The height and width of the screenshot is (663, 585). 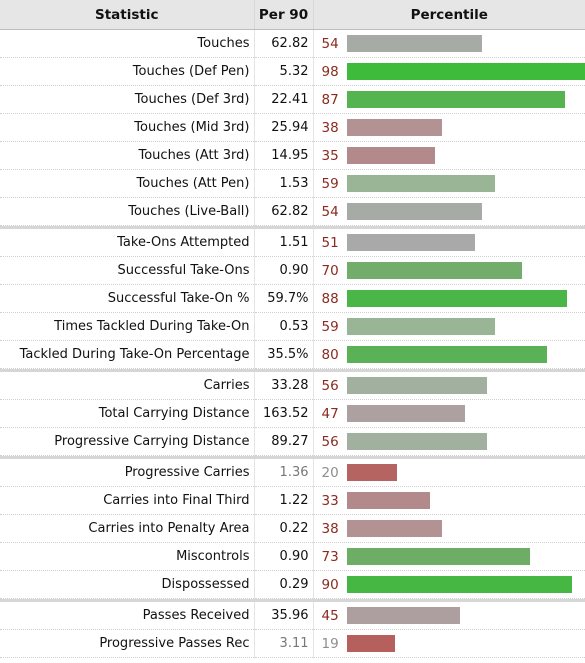 What do you see at coordinates (127, 643) in the screenshot?
I see `statistic-label: Progressive Passes Rec` at bounding box center [127, 643].